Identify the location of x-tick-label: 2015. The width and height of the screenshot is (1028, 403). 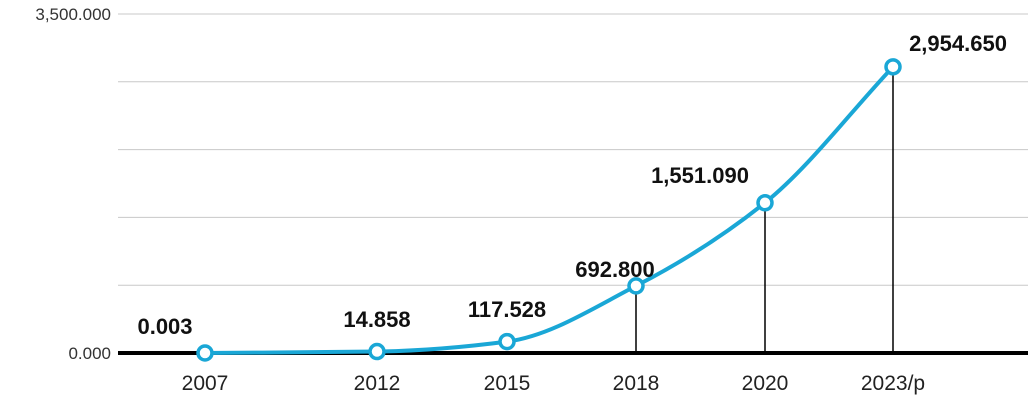
(507, 383).